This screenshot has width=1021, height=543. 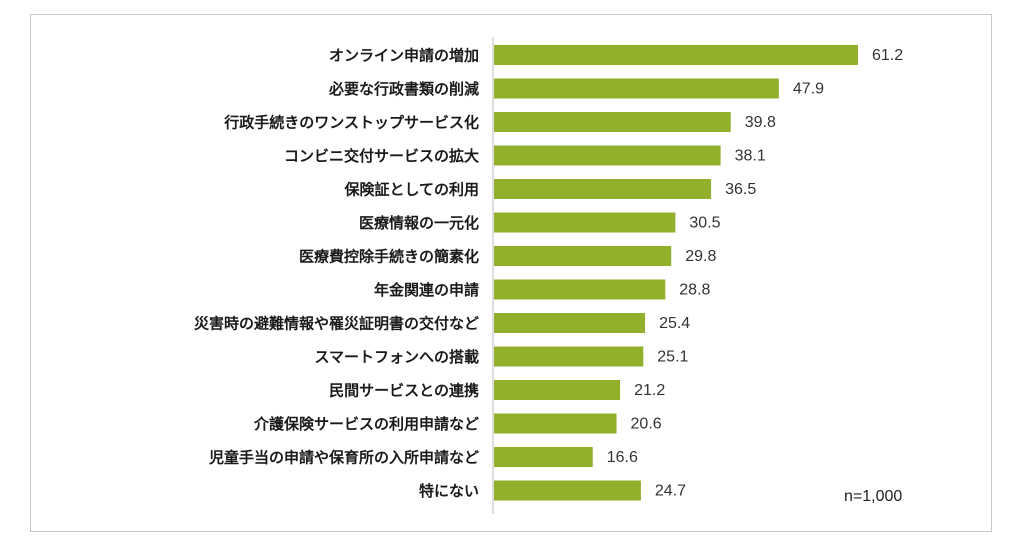 What do you see at coordinates (336, 324) in the screenshot?
I see `category-label: 災害時の避難情報や罹災証明書の交付など` at bounding box center [336, 324].